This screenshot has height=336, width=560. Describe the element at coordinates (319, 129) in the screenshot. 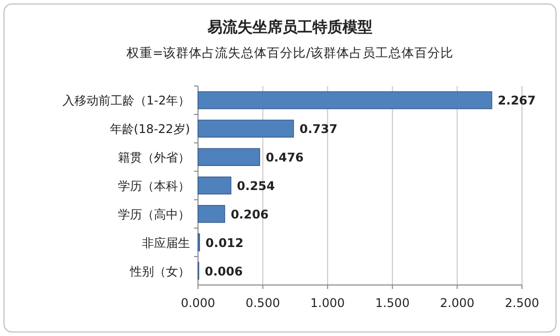

I see `data-label: 0.737` at that location.